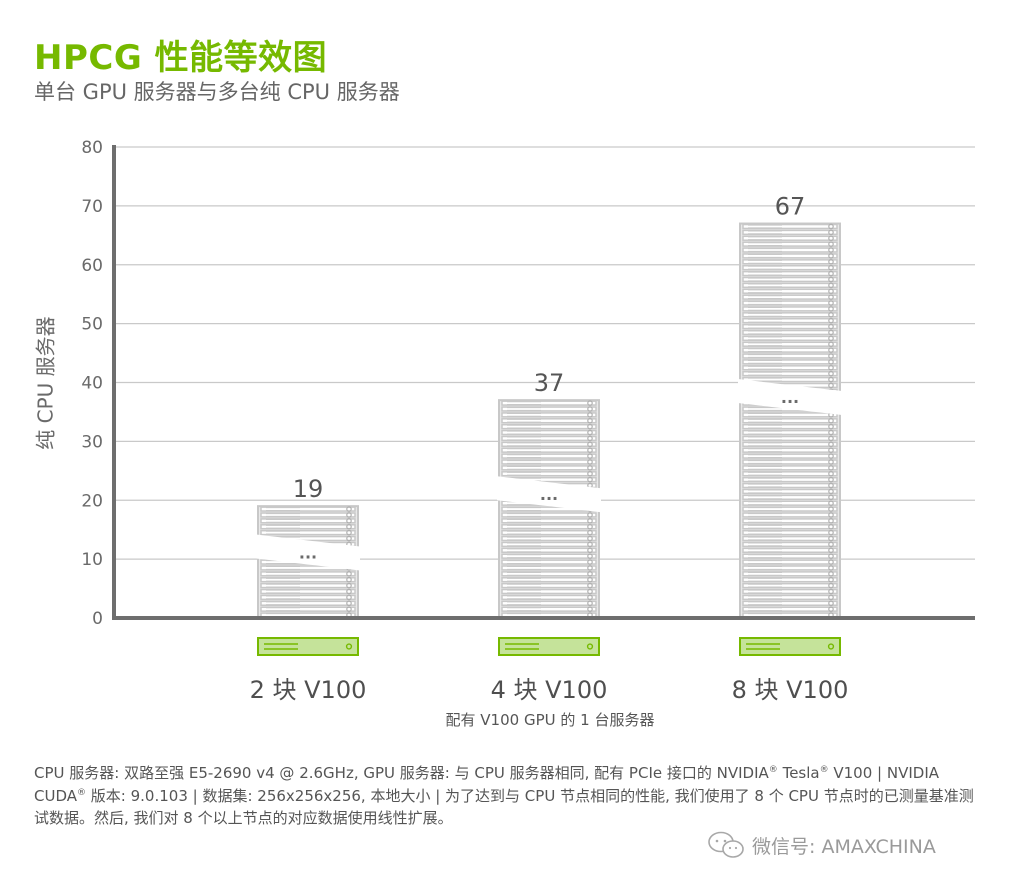  I want to click on y-tick-label: 20, so click(92, 501).